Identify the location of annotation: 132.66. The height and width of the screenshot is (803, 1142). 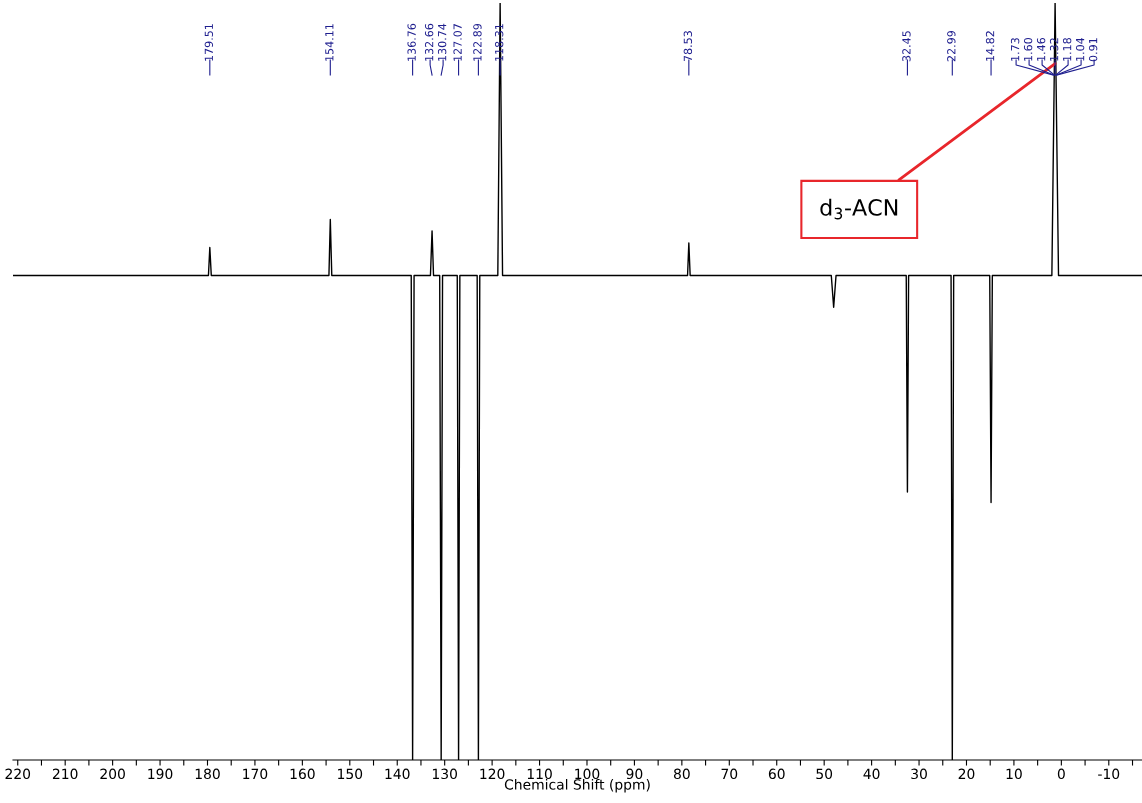
(429, 42).